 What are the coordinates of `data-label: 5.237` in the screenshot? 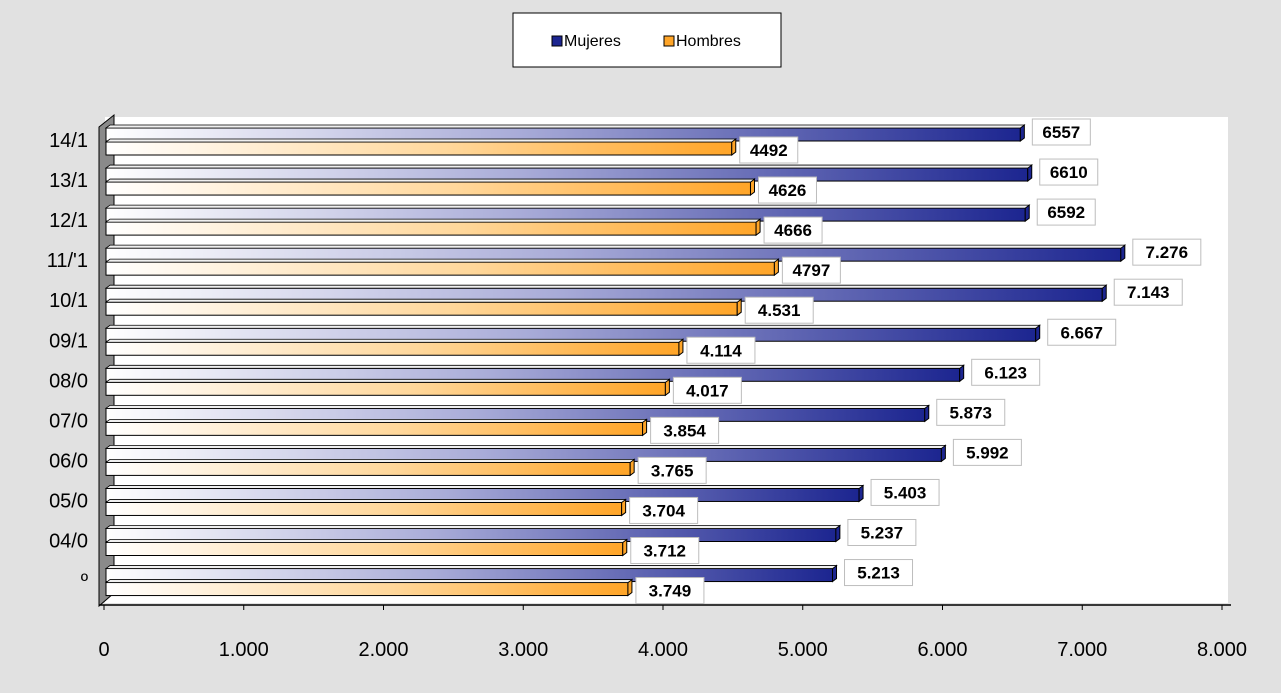 It's located at (882, 532).